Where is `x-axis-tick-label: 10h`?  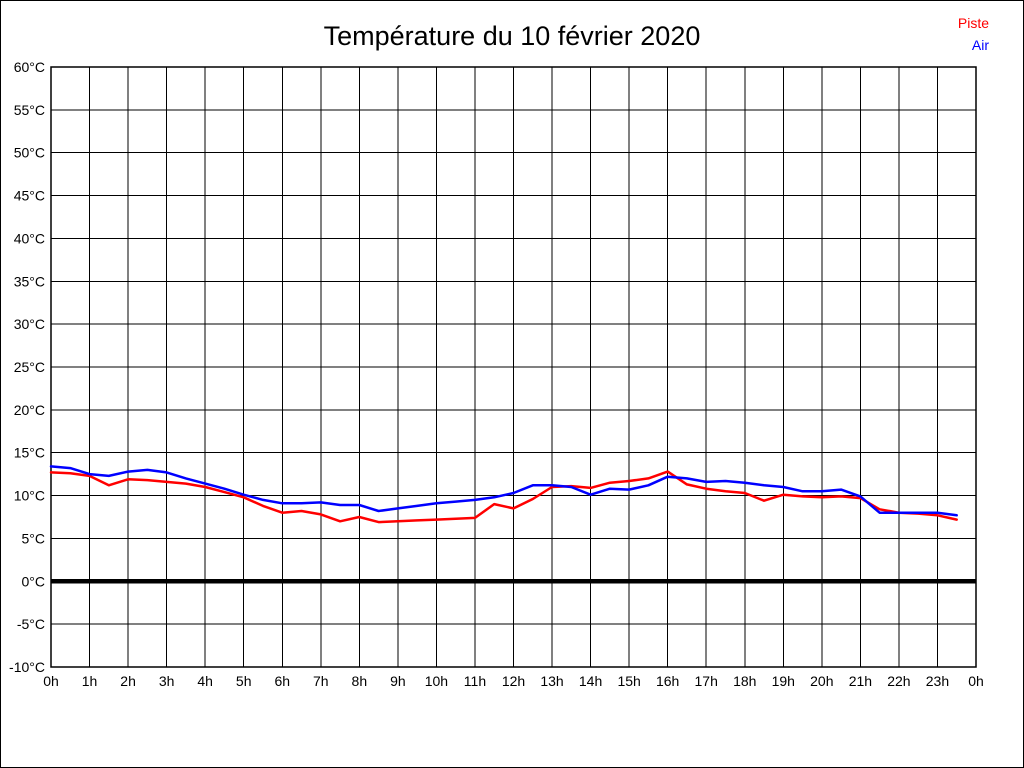 x-axis-tick-label: 10h is located at coordinates (436, 681).